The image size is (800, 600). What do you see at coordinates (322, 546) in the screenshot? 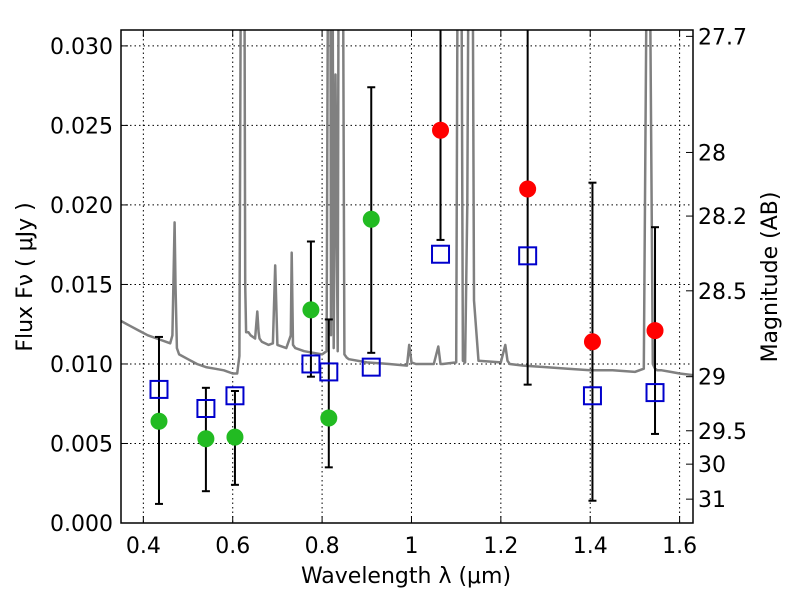
I see `x-tick-label: 0.8` at bounding box center [322, 546].